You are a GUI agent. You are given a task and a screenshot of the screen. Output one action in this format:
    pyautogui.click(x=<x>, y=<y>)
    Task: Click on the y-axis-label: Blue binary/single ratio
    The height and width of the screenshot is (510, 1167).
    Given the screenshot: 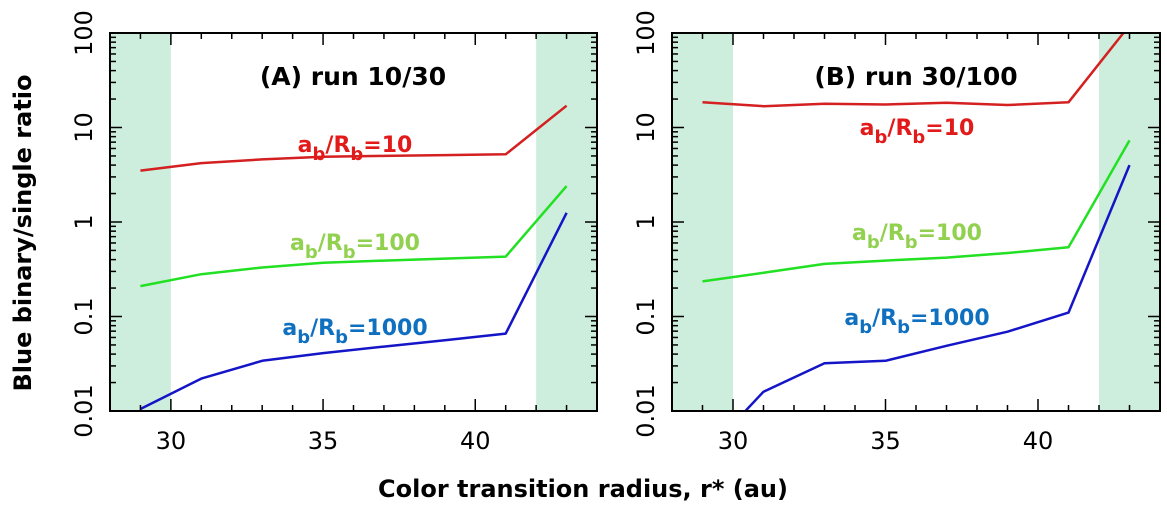 What is the action you would take?
    pyautogui.click(x=23, y=232)
    